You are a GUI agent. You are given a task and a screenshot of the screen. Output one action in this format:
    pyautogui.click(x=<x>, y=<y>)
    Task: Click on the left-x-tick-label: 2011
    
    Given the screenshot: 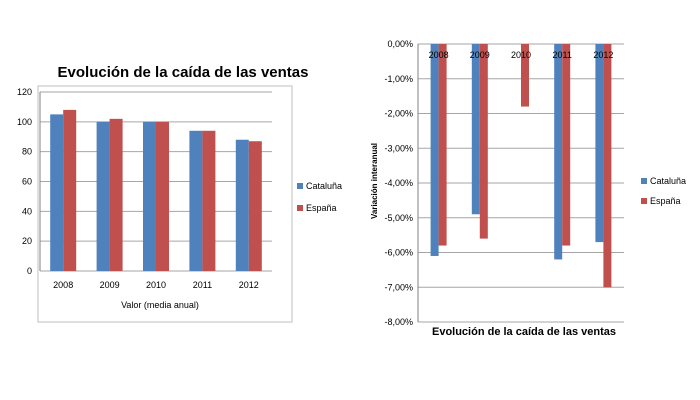 What is the action you would take?
    pyautogui.click(x=202, y=285)
    